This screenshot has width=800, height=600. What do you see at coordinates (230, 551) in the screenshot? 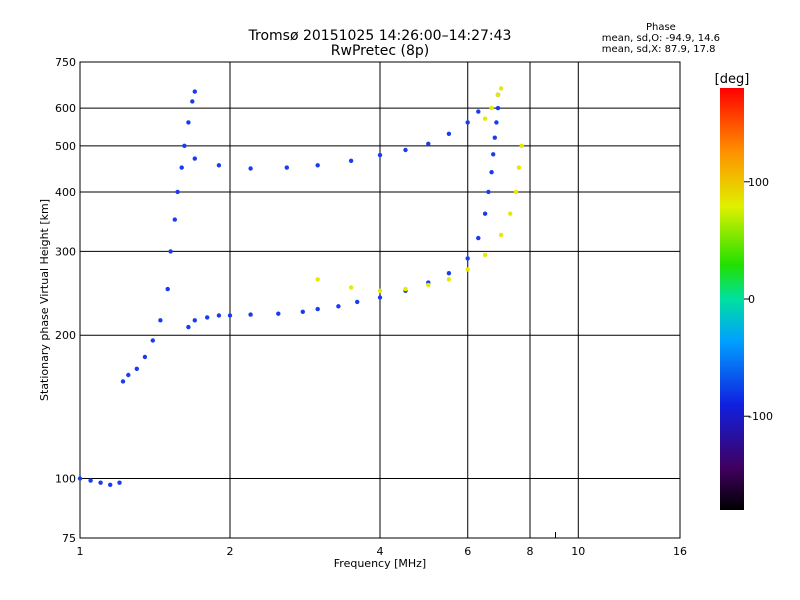
I see `x-tick-label: 2` at bounding box center [230, 551].